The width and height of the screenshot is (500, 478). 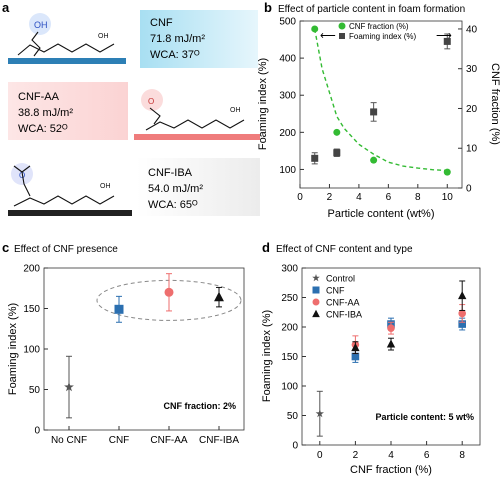 What do you see at coordinates (173, 205) in the screenshot?
I see `card-cnf-iba-wca: WCA: 65ᴼ` at bounding box center [173, 205].